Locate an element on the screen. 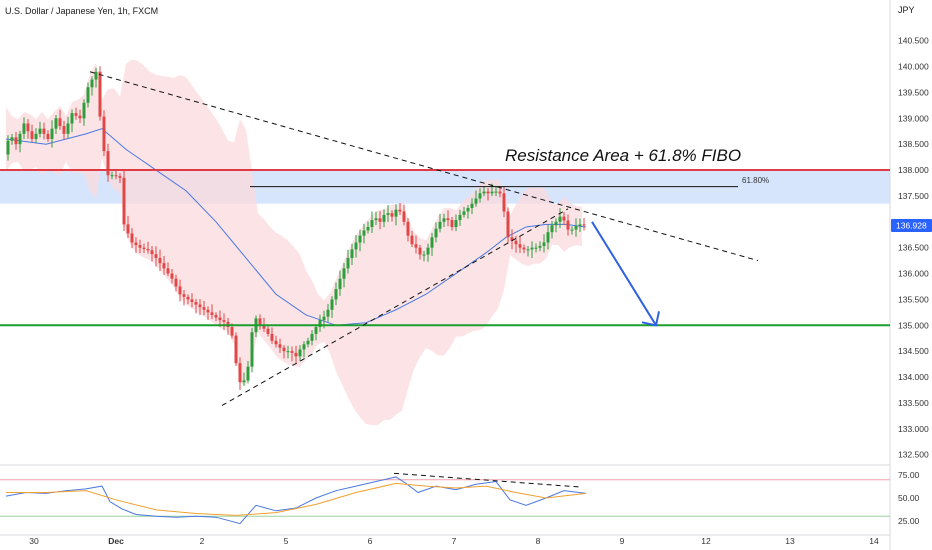 This screenshot has height=550, width=932. rsi-divergence-line is located at coordinates (487, 480).